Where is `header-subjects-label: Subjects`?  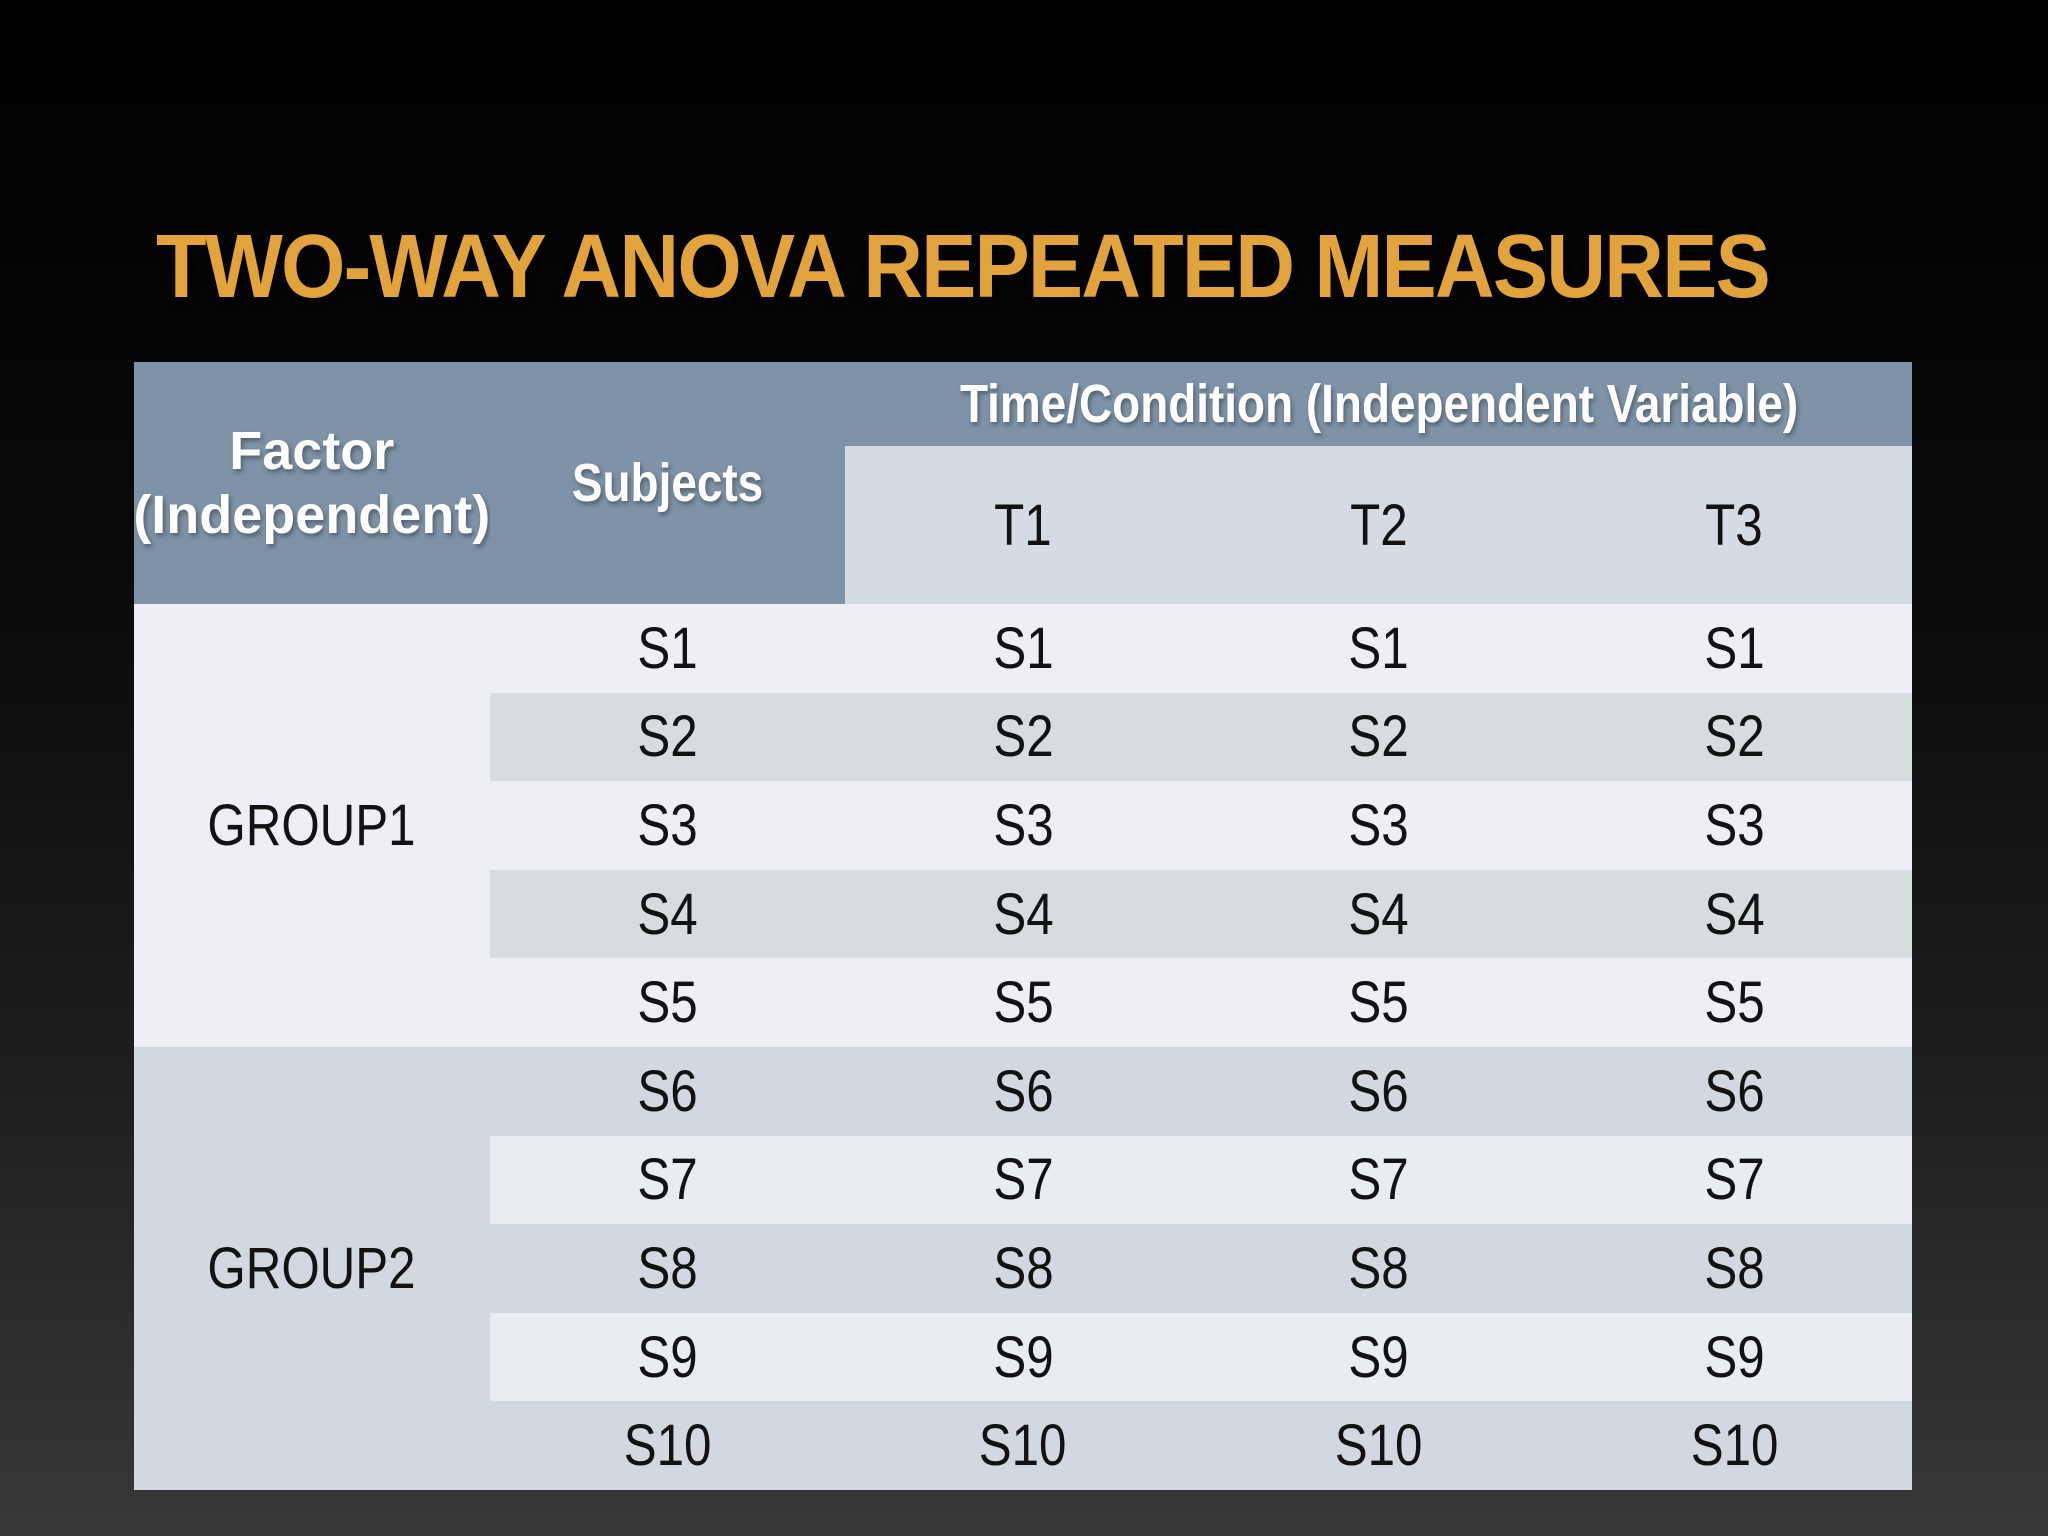 header-subjects-label: Subjects is located at coordinates (667, 483).